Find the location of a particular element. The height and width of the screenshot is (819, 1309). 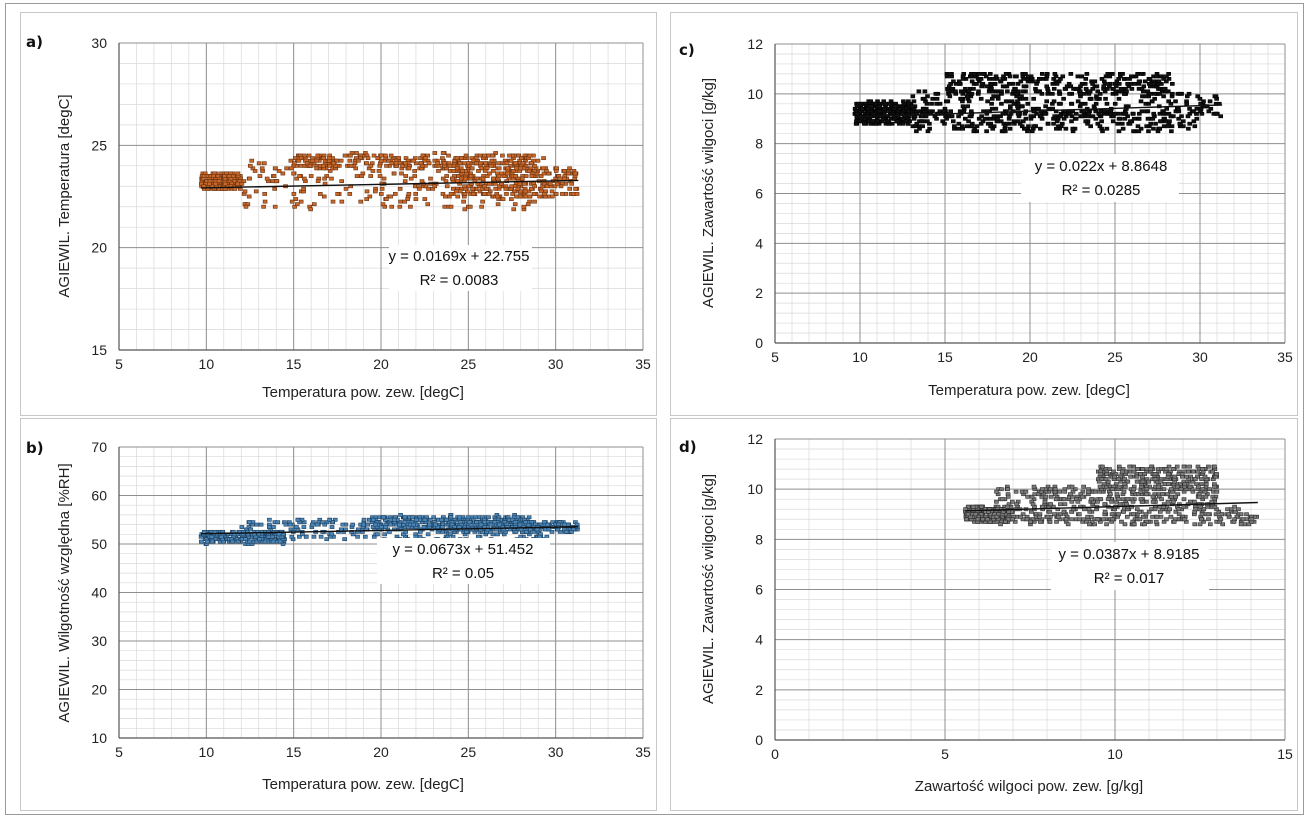

x-axis-title: Temperatura pow. zew. [degC] is located at coordinates (363, 392).